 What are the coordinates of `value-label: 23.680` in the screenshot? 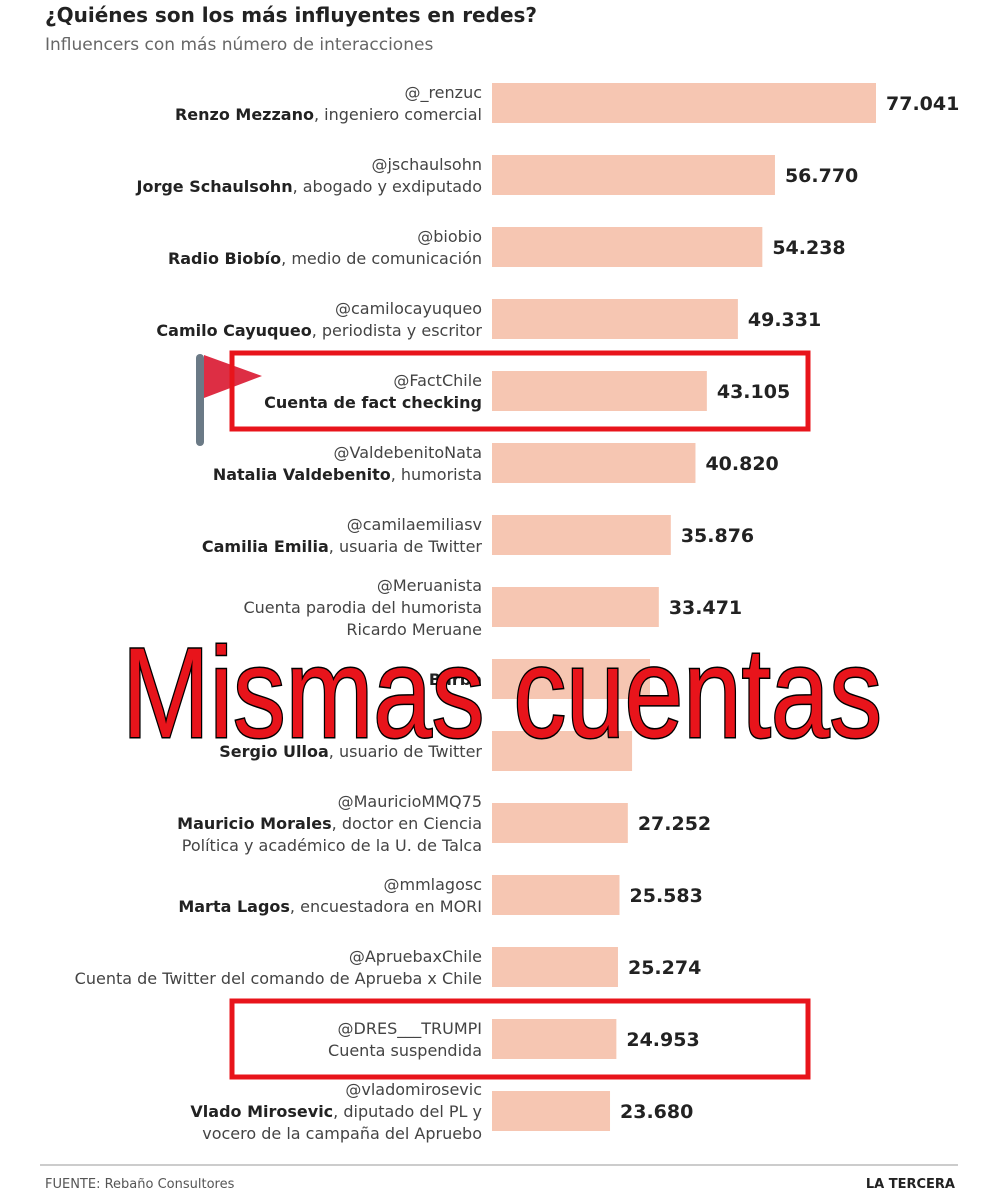 It's located at (656, 1112).